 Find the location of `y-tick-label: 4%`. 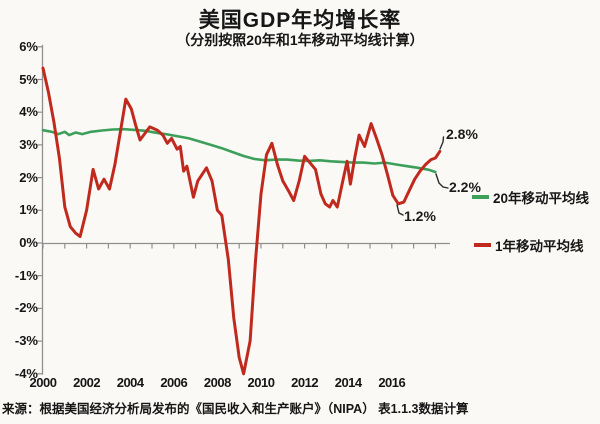

y-tick-label: 4% is located at coordinates (28, 112).